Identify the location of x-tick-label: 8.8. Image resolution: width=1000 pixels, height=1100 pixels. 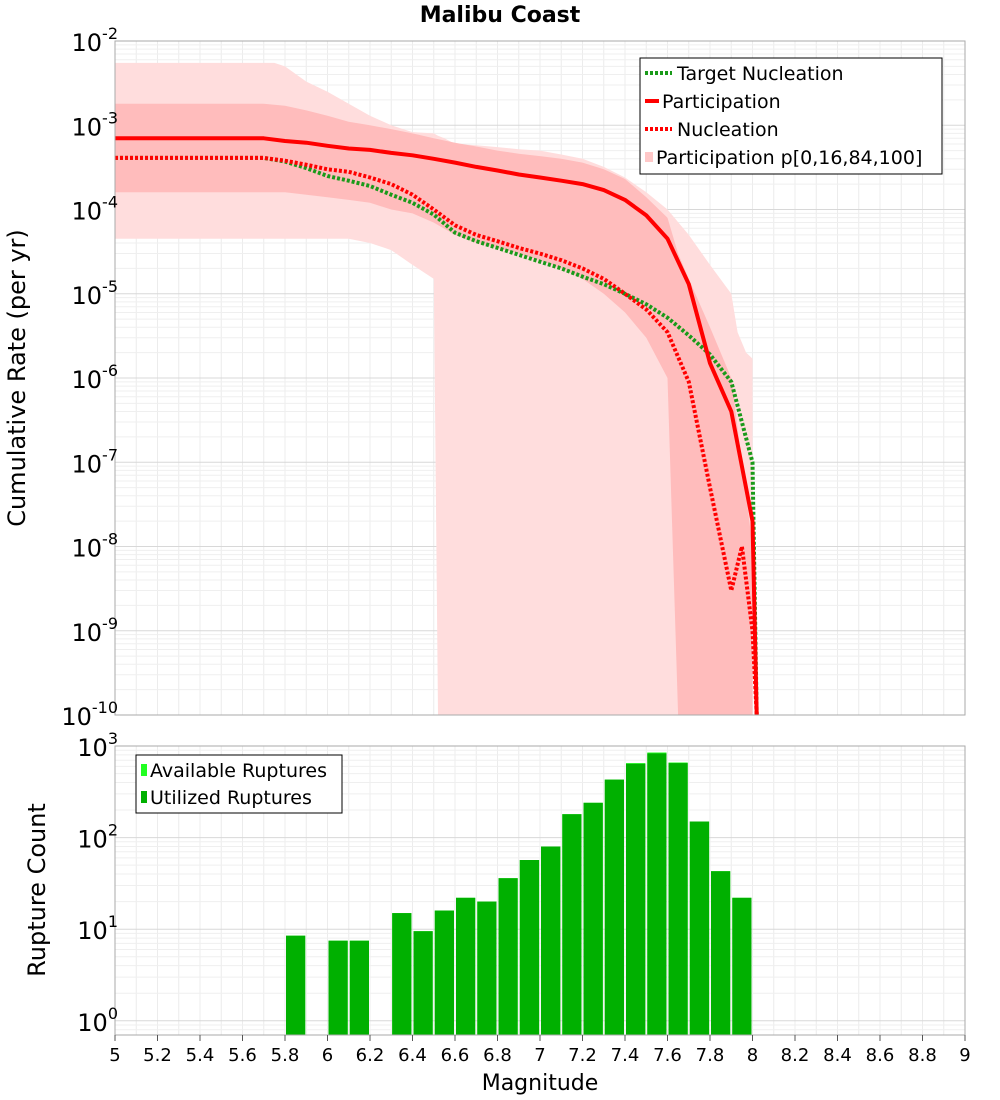
(922, 1055).